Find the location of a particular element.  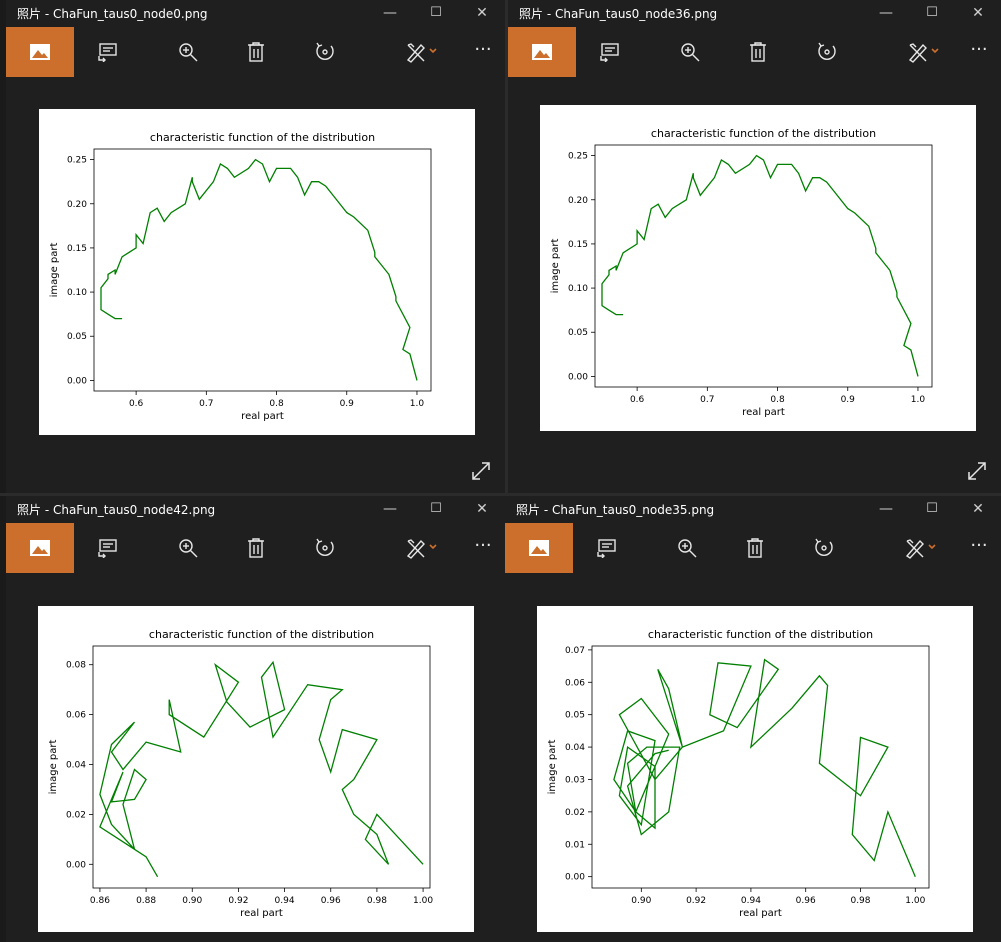

y-tick-label: 0.20 is located at coordinates (578, 201).